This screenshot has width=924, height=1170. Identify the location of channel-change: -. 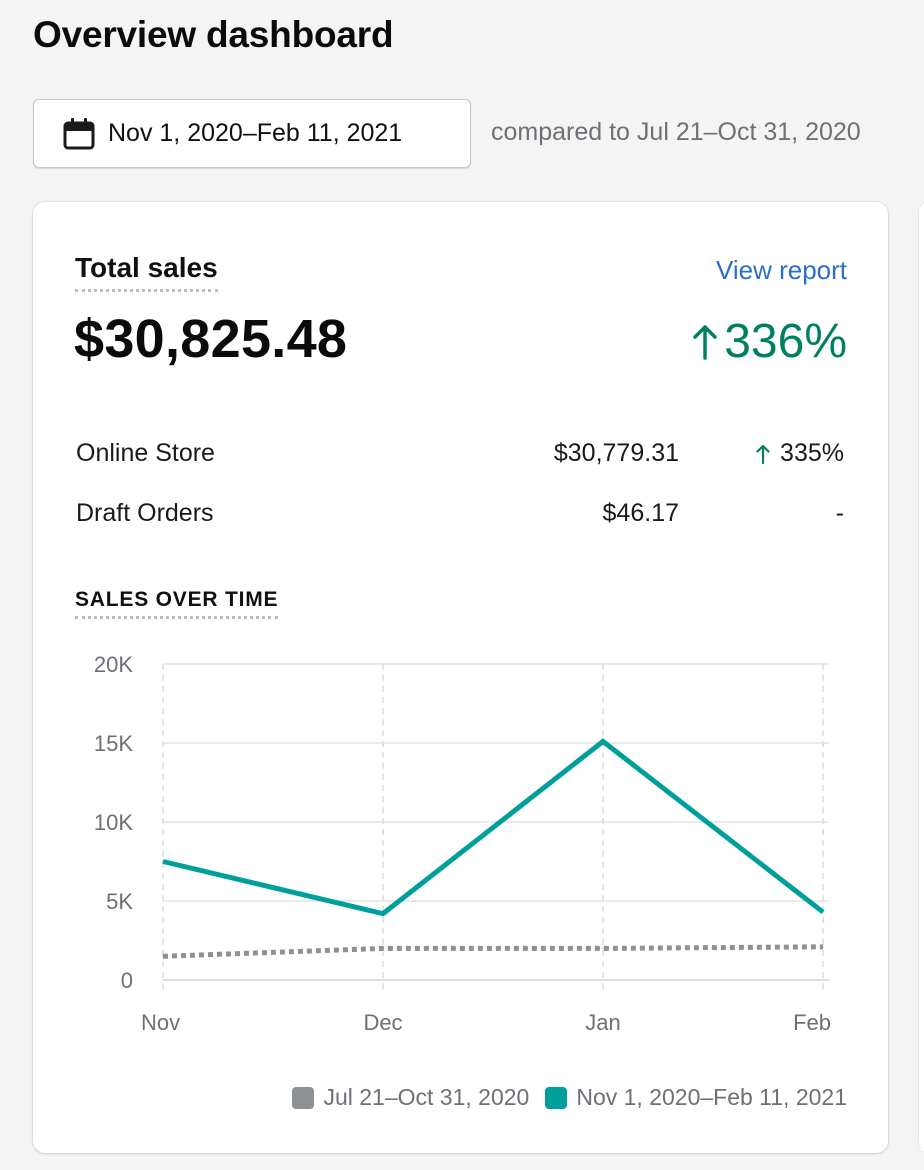
(840, 513).